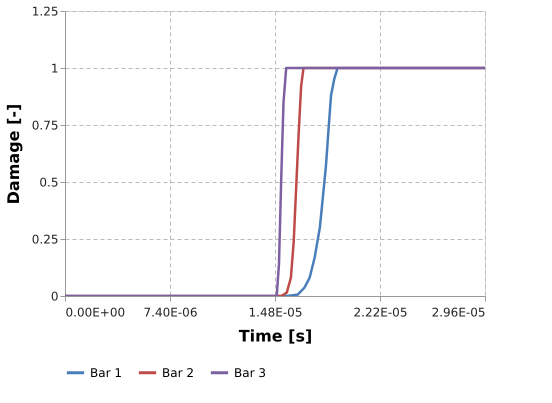 The image size is (552, 403). Describe the element at coordinates (96, 313) in the screenshot. I see `x-tick-label: 0.00E+00` at that location.